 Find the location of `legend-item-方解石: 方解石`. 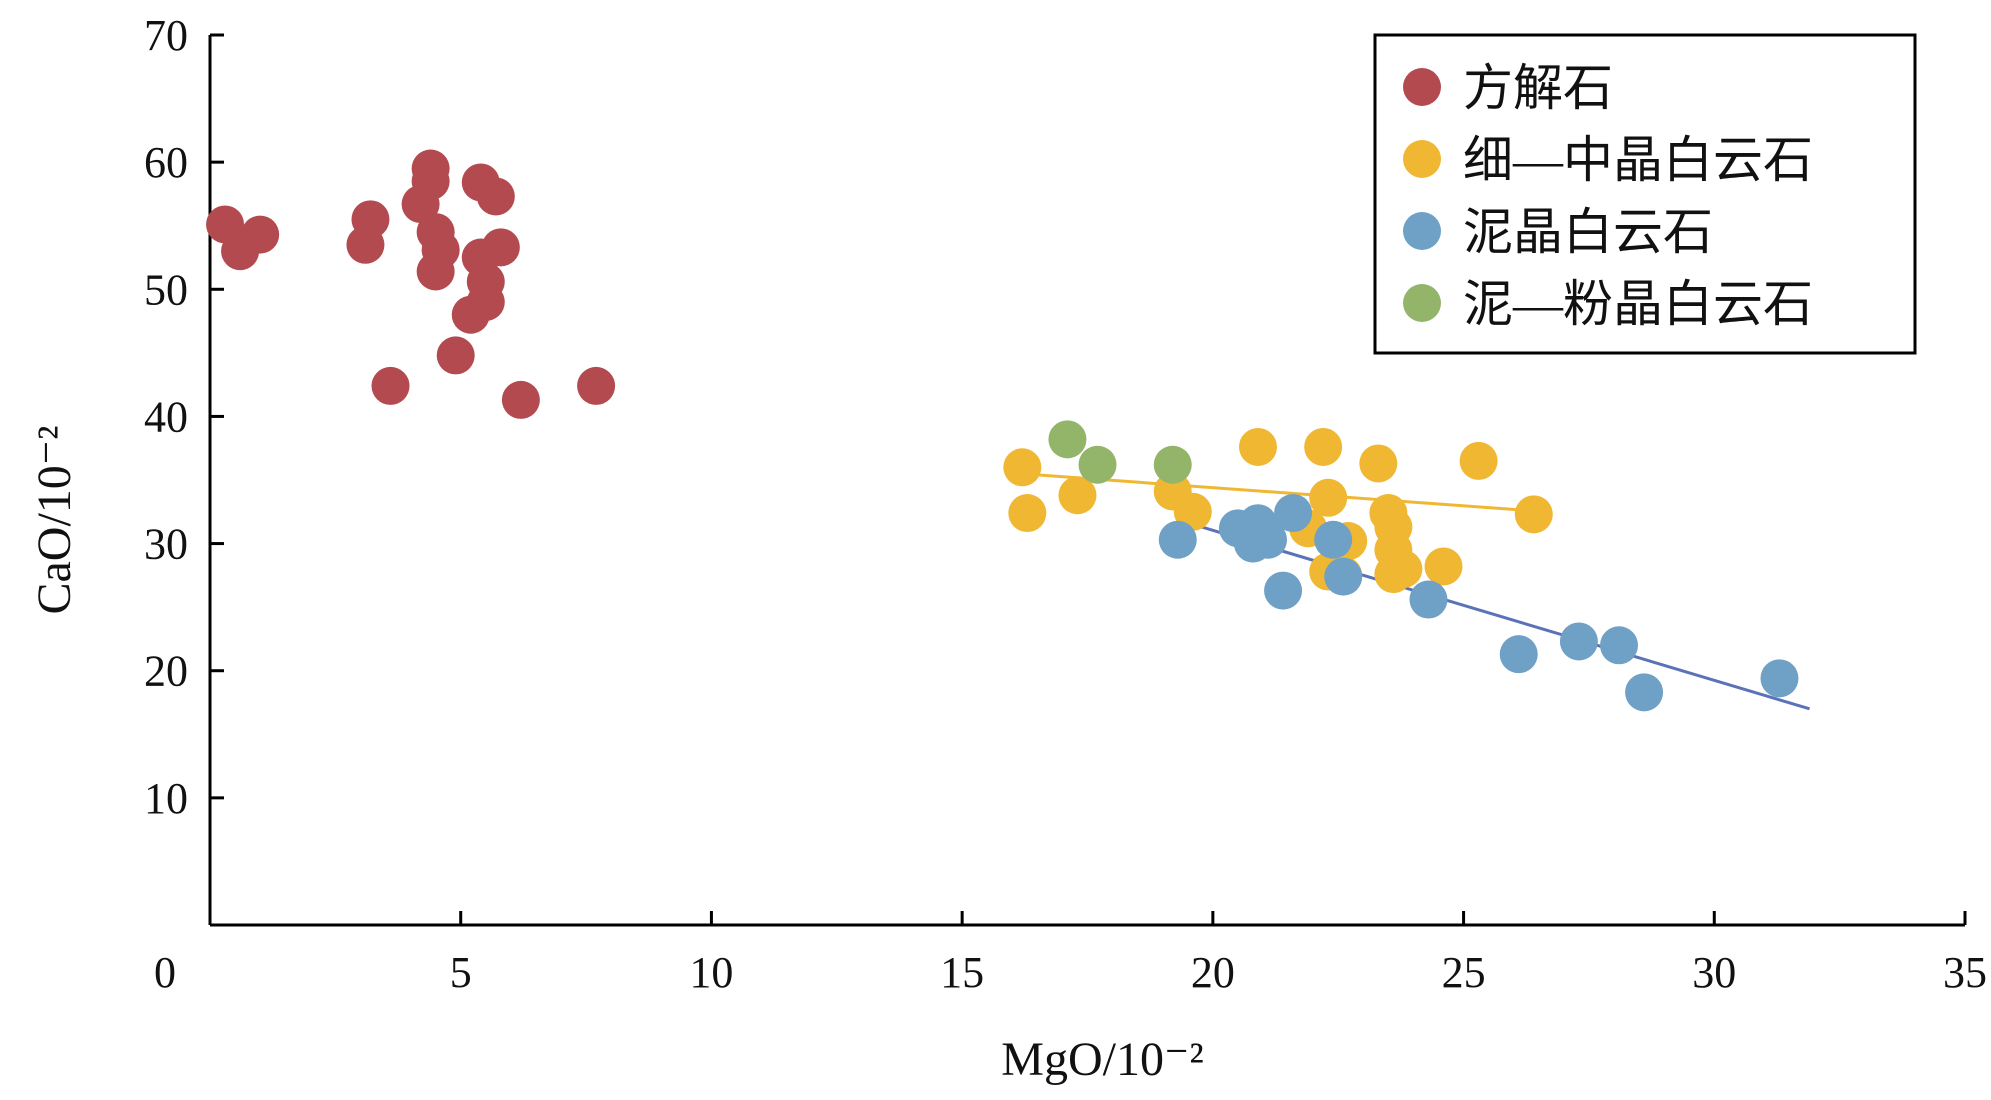

legend-item-方解石: 方解石 is located at coordinates (1508, 88).